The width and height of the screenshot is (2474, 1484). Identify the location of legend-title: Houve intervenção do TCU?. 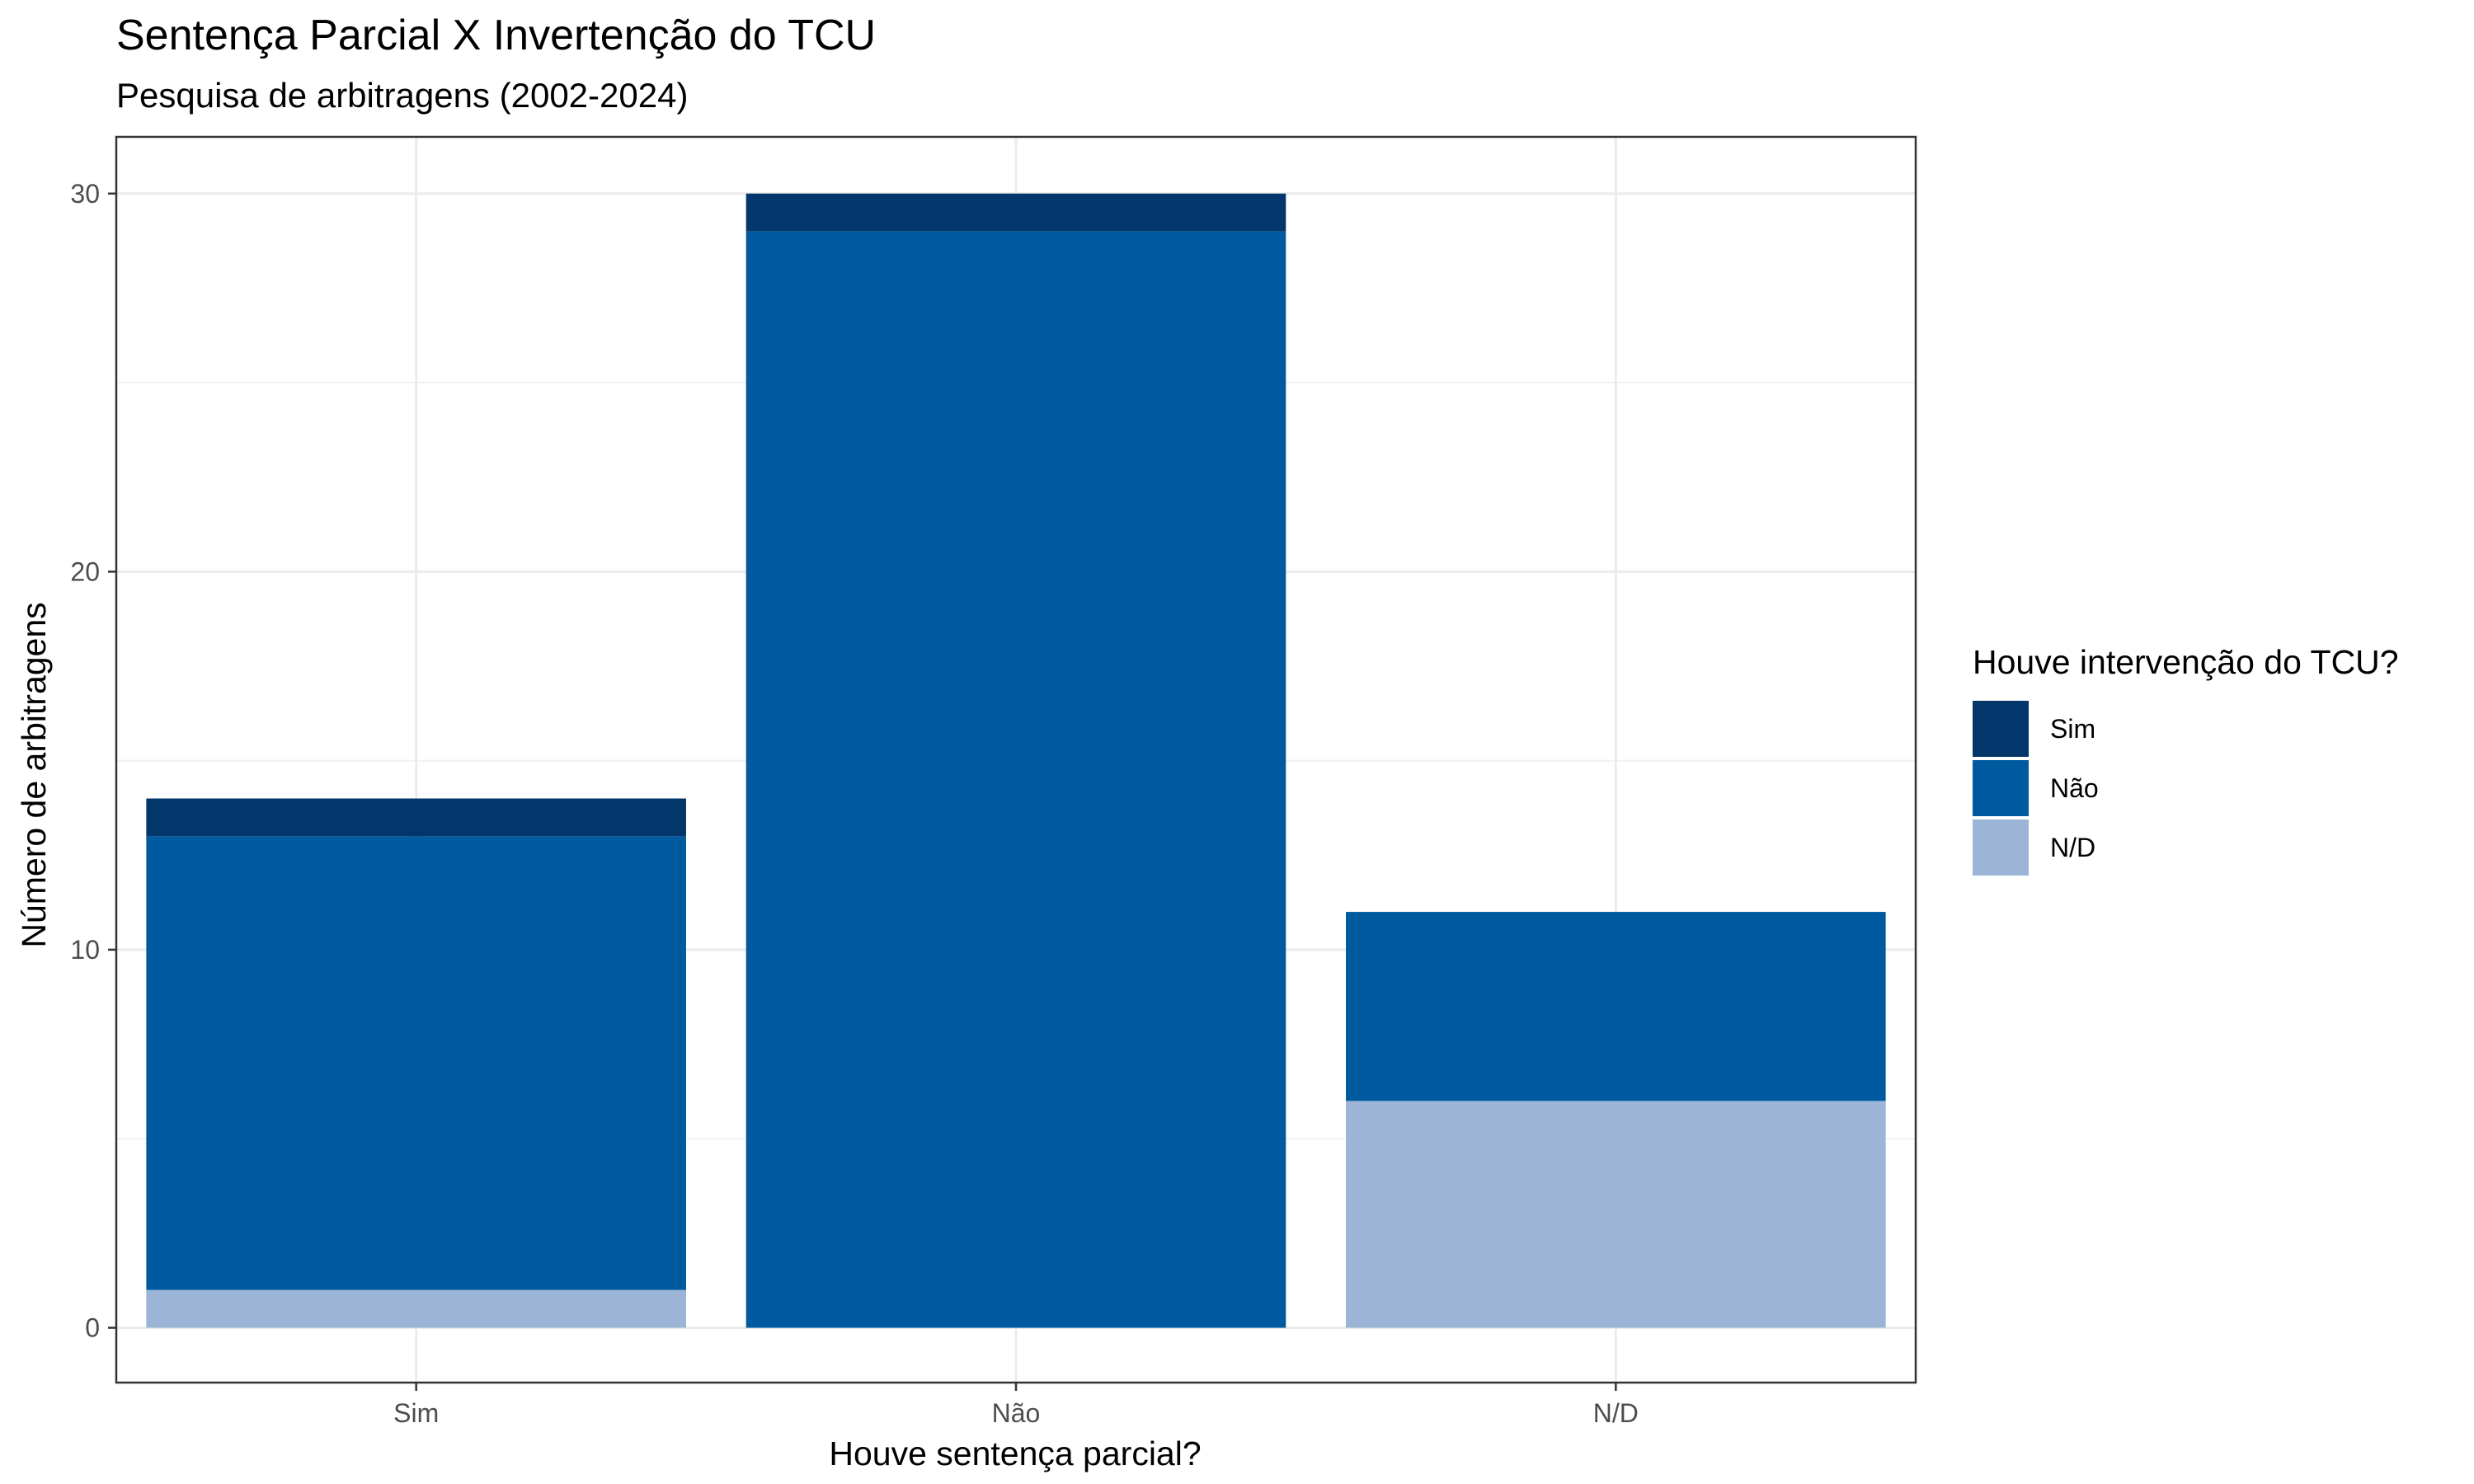
(2186, 662).